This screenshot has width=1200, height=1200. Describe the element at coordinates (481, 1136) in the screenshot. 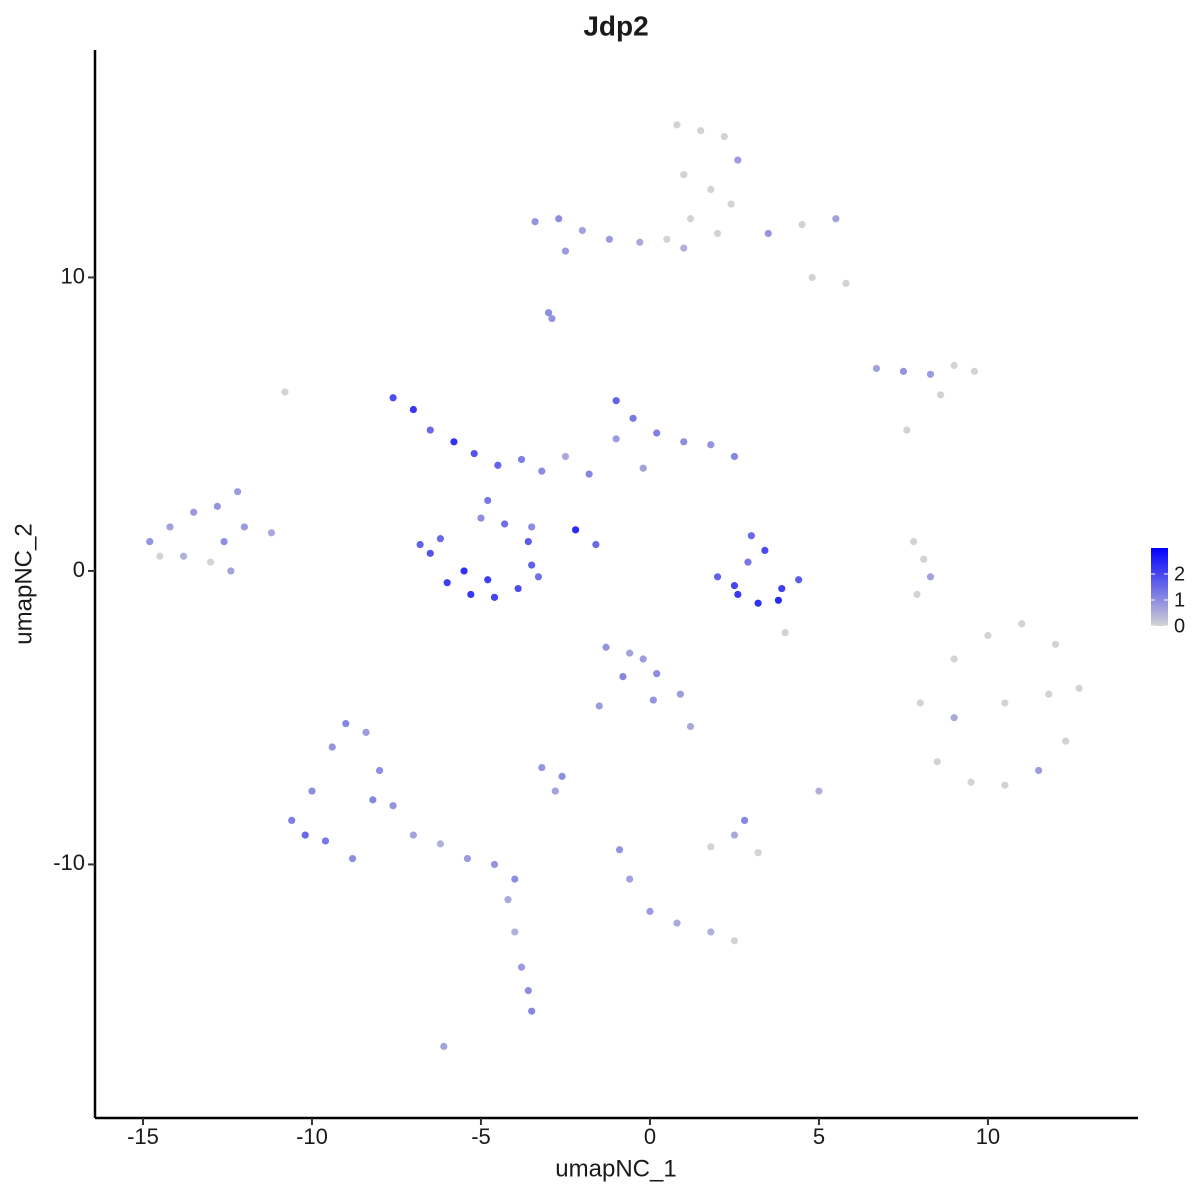

I see `x-tick-label: -5` at that location.